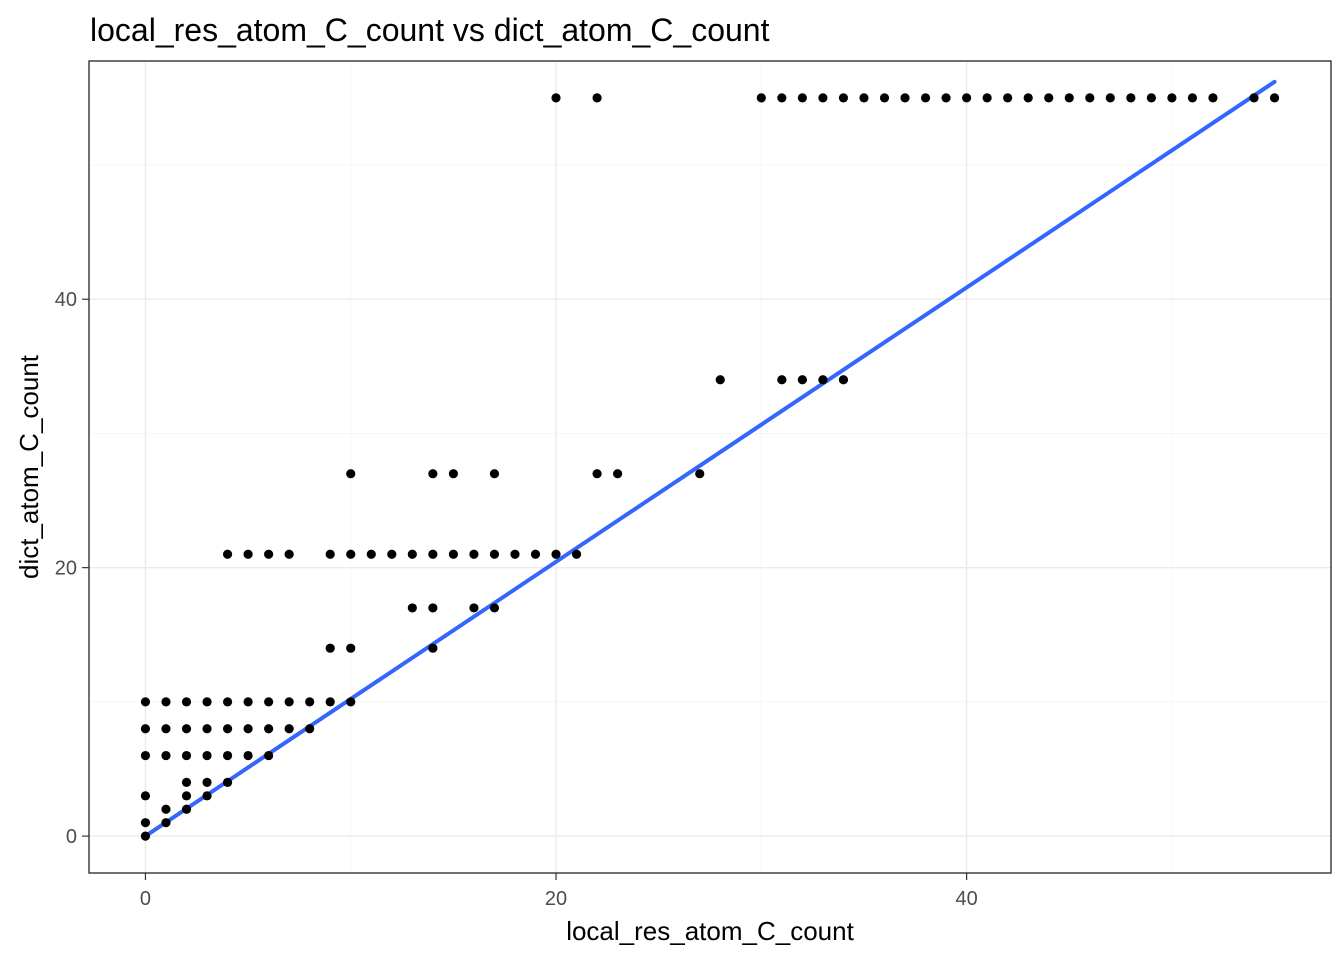 The height and width of the screenshot is (960, 1344). Describe the element at coordinates (556, 899) in the screenshot. I see `x-tick-label: 20` at that location.